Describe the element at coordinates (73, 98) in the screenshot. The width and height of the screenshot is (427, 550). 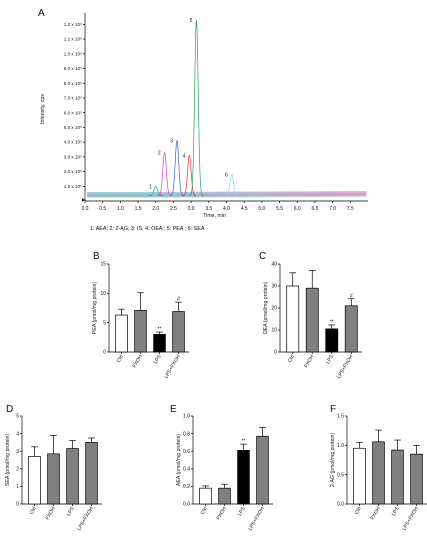
I see `y-tick-label: 7.0 x 10⁵` at that location.